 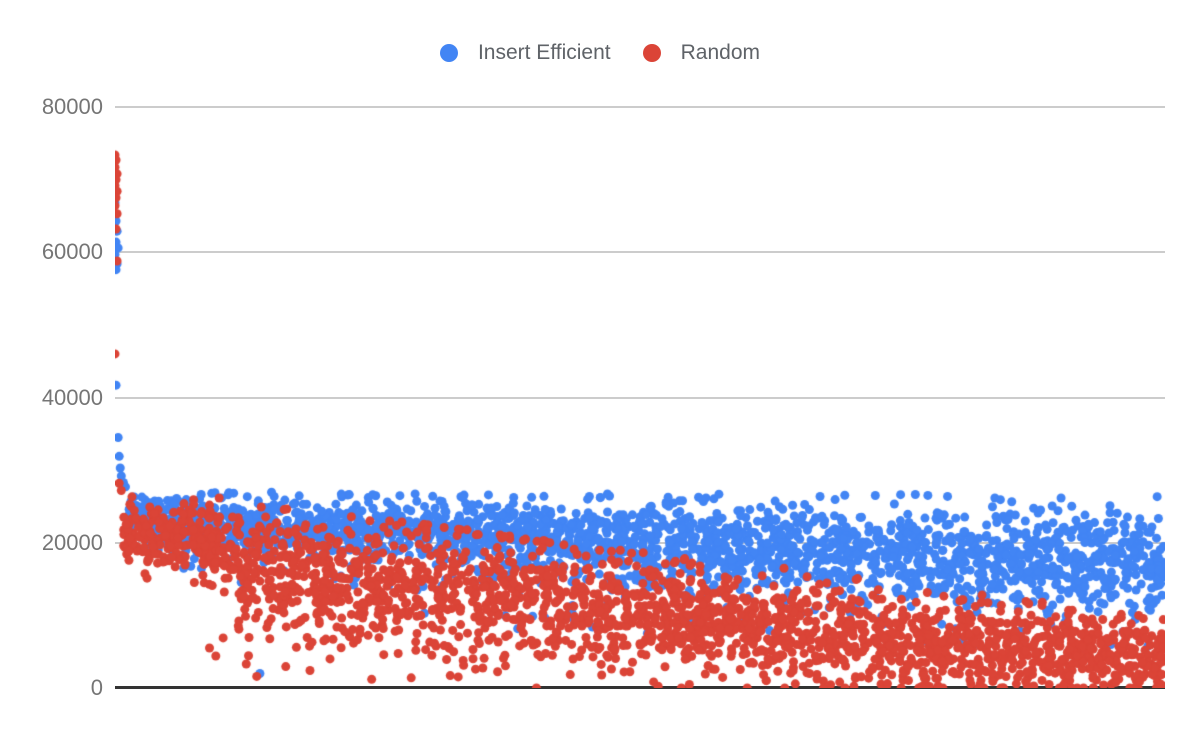 What do you see at coordinates (96, 687) in the screenshot?
I see `y-axis-tick-label-0: 0` at bounding box center [96, 687].